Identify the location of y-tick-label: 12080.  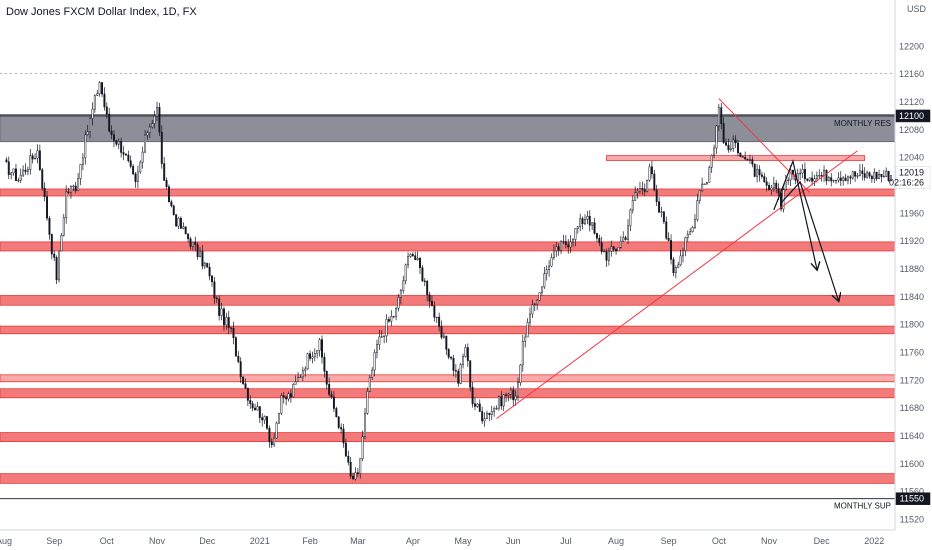
(911, 130).